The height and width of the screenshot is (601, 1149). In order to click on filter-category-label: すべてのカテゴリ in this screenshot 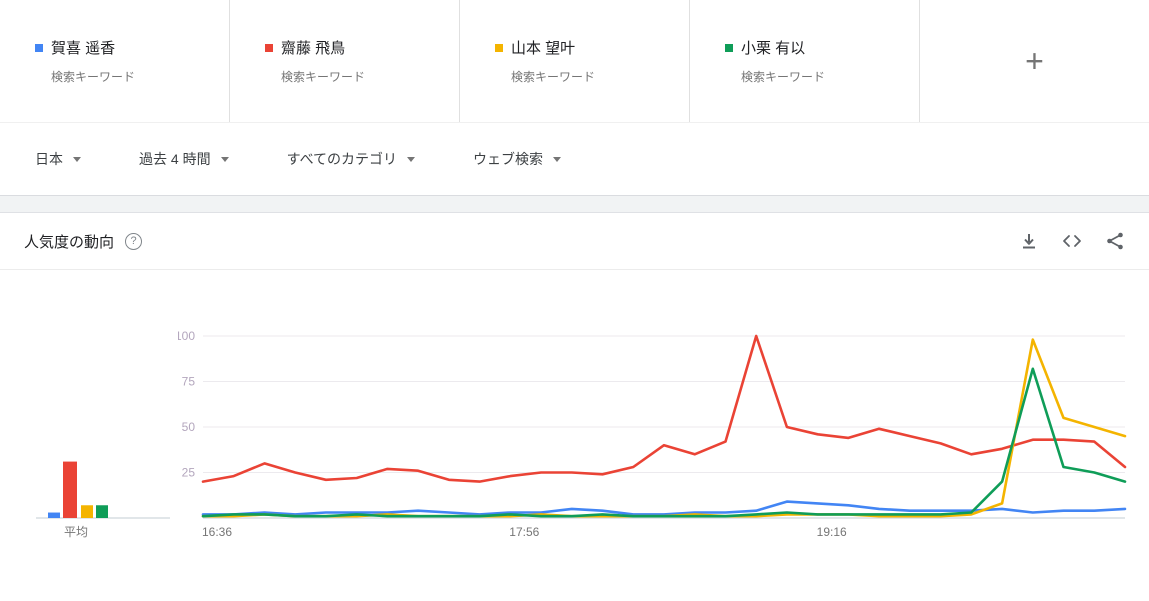, I will do `click(342, 159)`.